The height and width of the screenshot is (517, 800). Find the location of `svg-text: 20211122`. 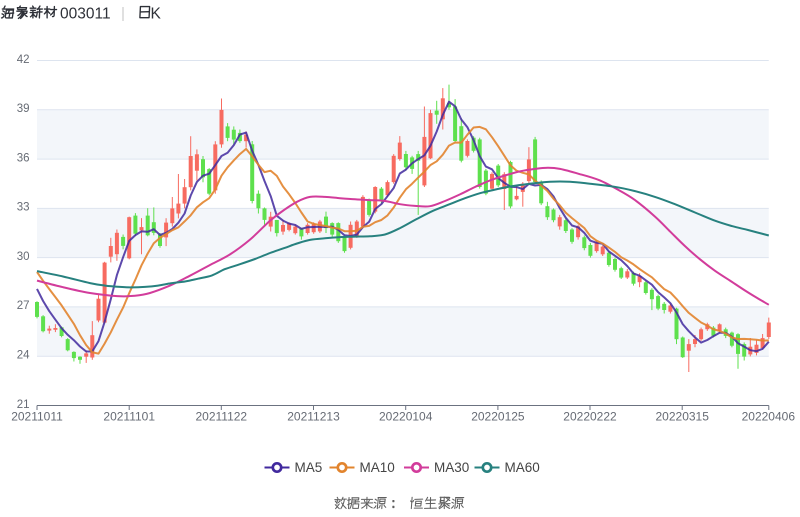

svg-text: 20211122 is located at coordinates (221, 417).